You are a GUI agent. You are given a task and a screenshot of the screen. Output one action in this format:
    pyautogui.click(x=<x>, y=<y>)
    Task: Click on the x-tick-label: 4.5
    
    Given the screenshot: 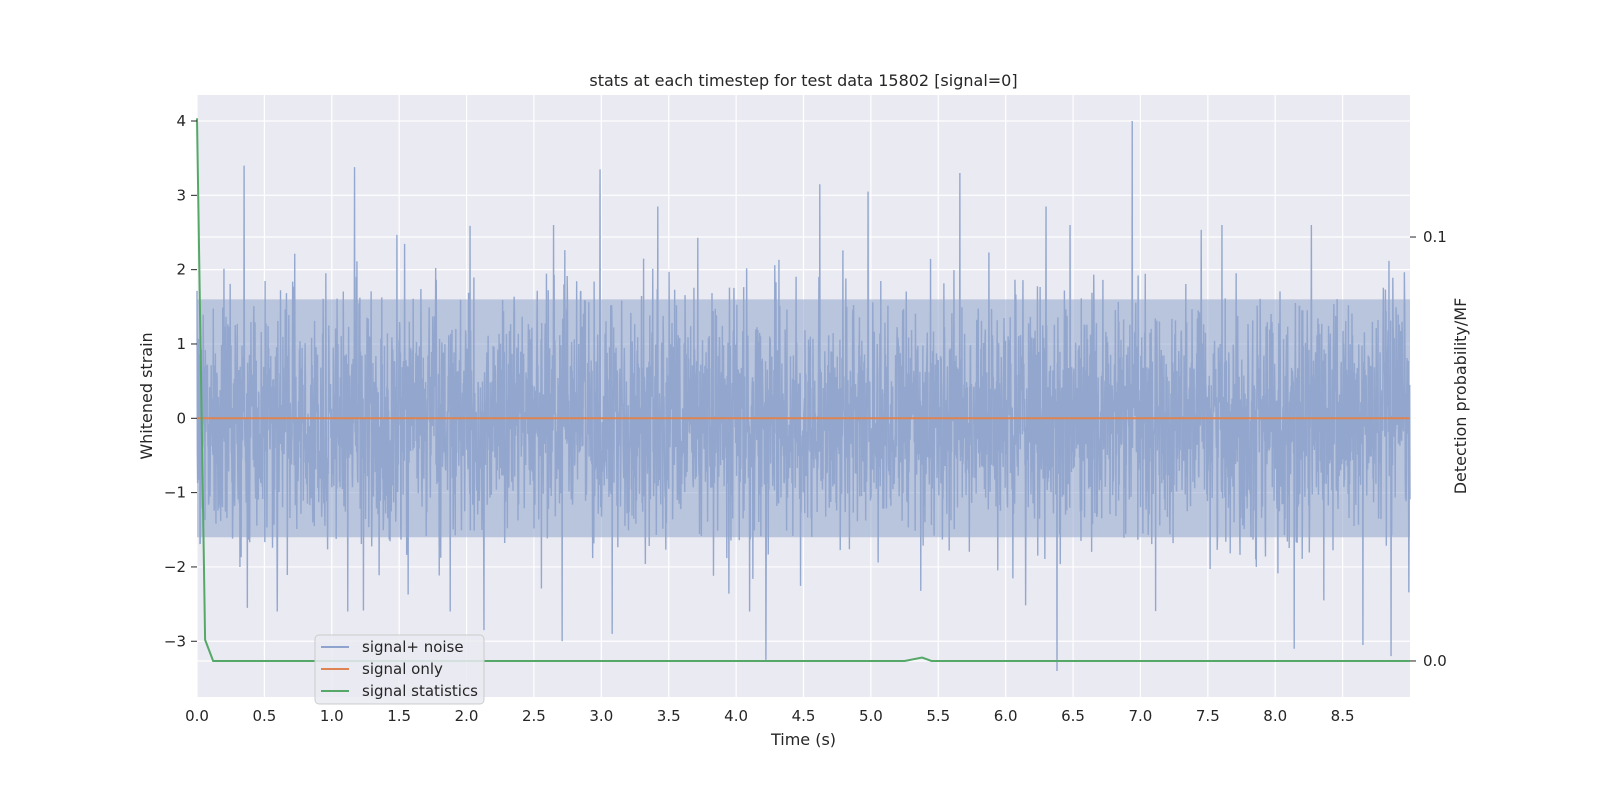 What is the action you would take?
    pyautogui.click(x=804, y=716)
    